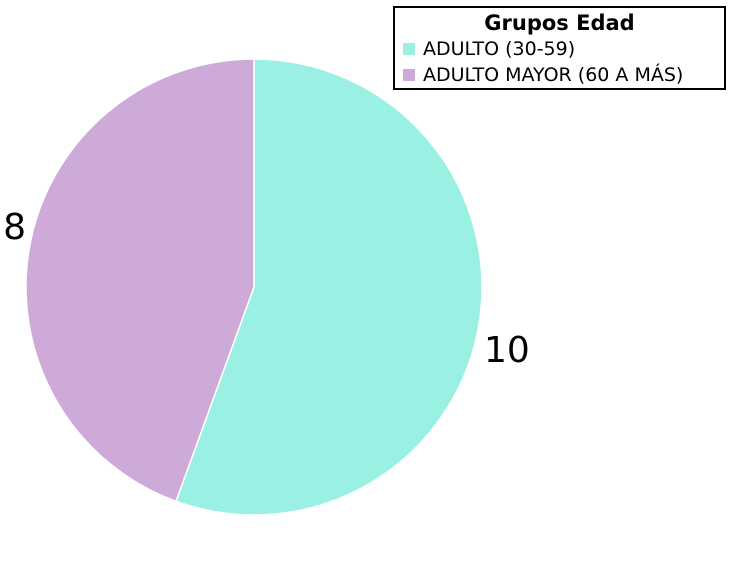  I want to click on legend-title: Grupos Edad, so click(559, 23).